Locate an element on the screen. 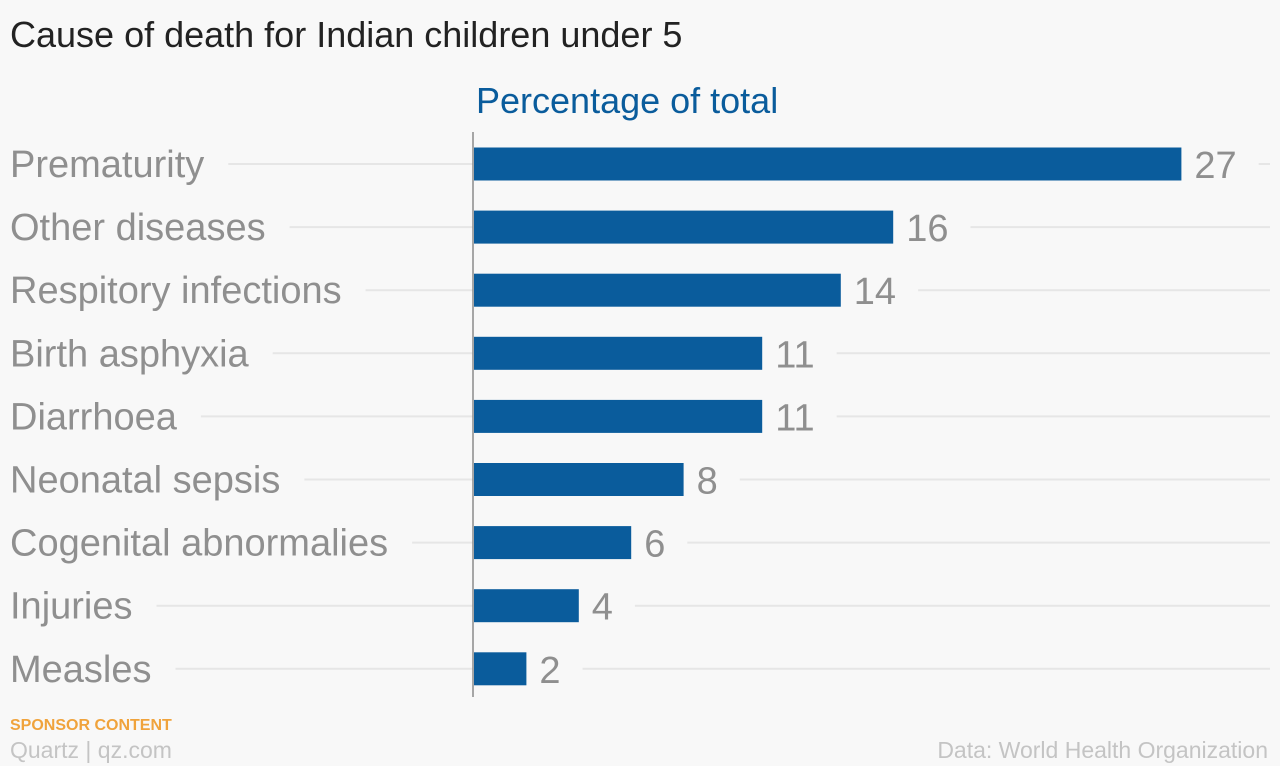 The height and width of the screenshot is (766, 1280). bar-diarrhoea is located at coordinates (618, 416).